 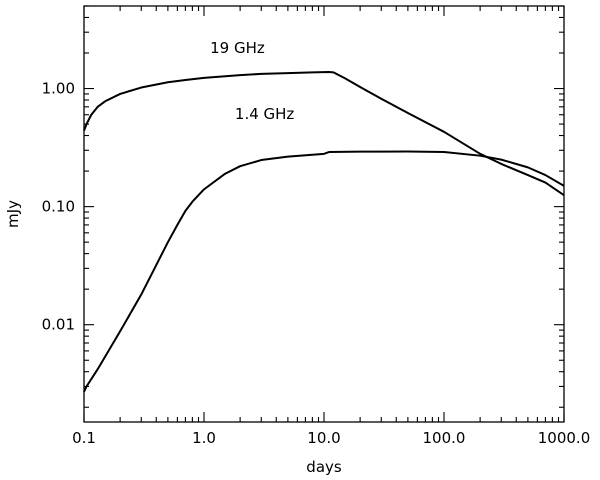 What do you see at coordinates (265, 114) in the screenshot?
I see `series-label-2: 1.4 GHz` at bounding box center [265, 114].